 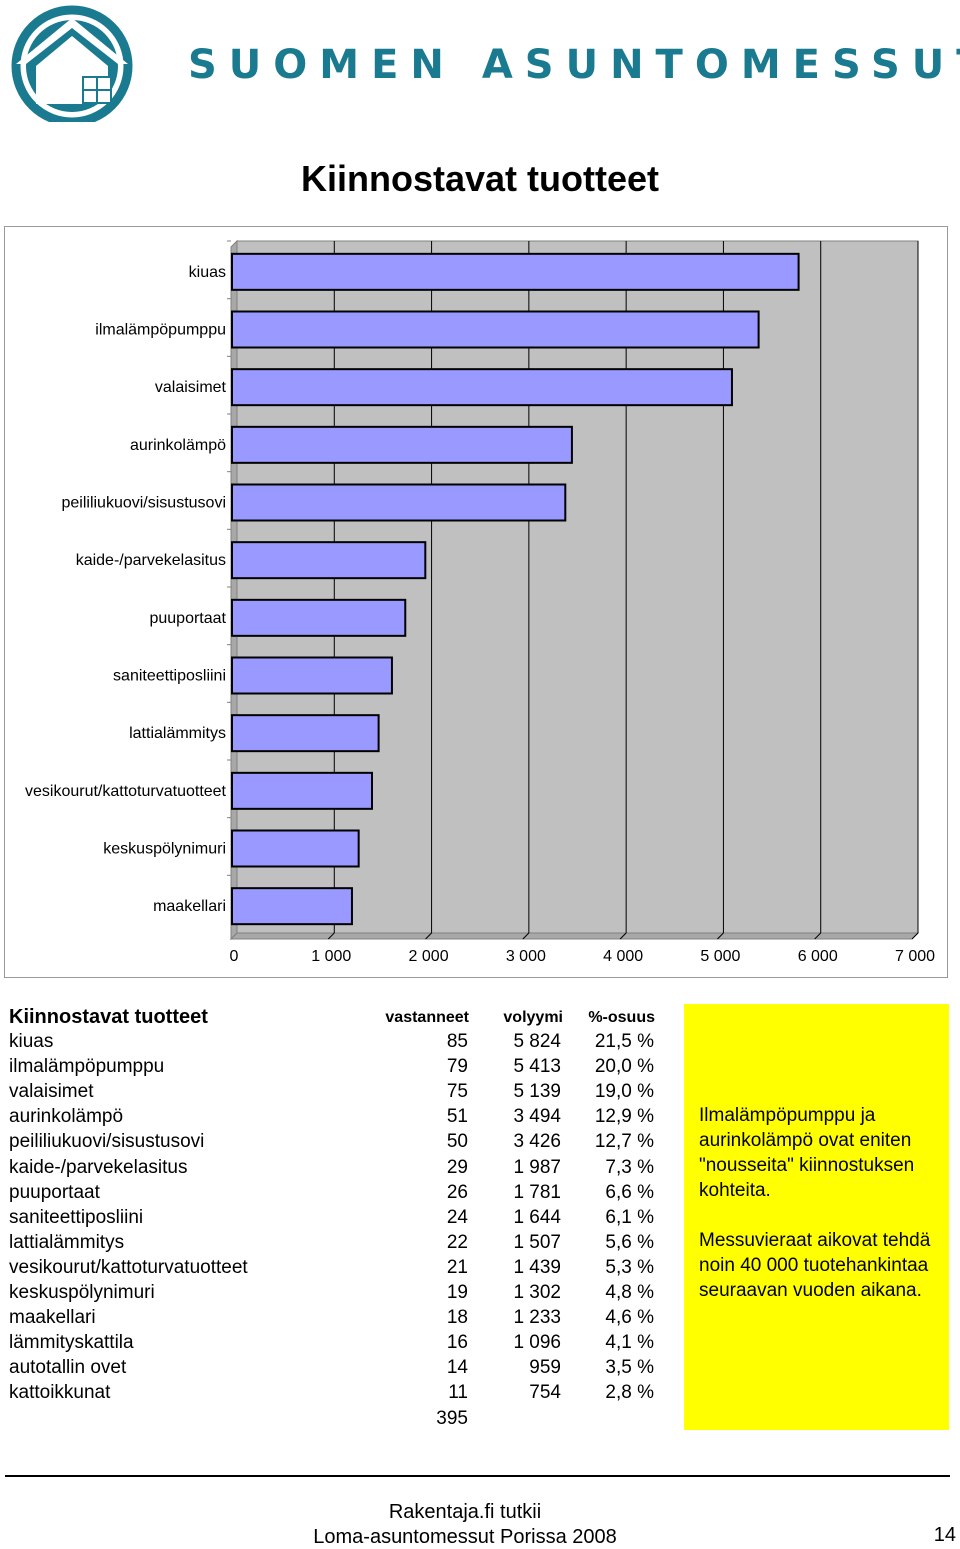 What do you see at coordinates (72, 66) in the screenshot?
I see `house-logo-icon` at bounding box center [72, 66].